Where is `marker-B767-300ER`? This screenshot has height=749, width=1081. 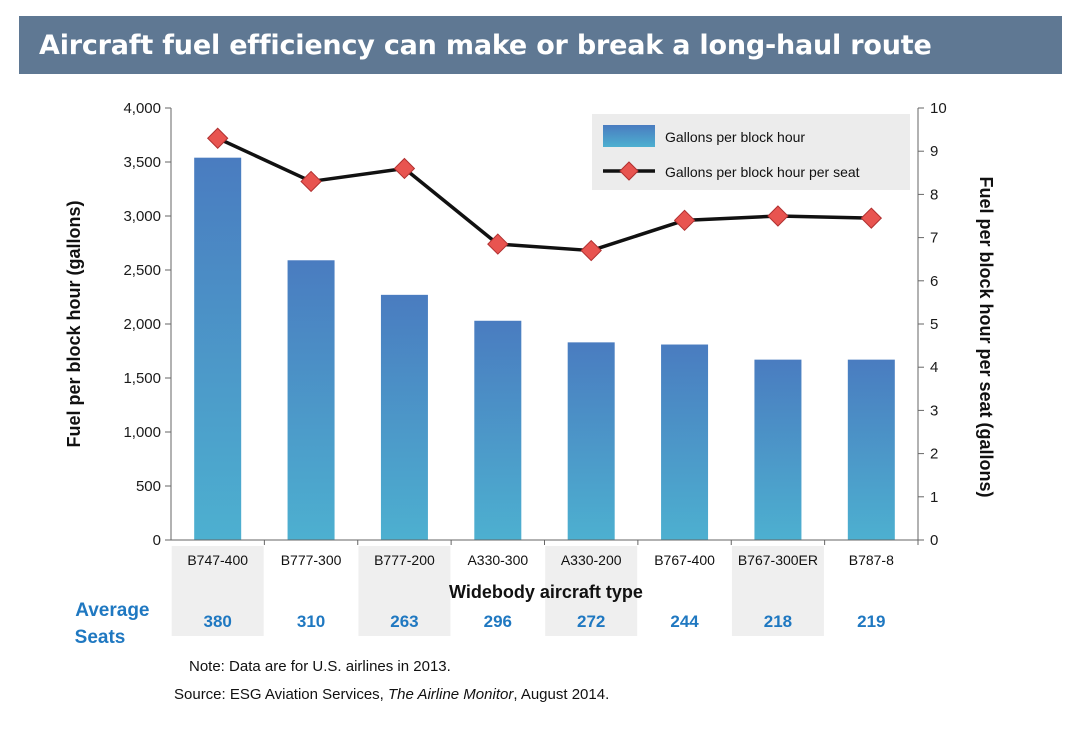 marker-B767-300ER is located at coordinates (778, 216).